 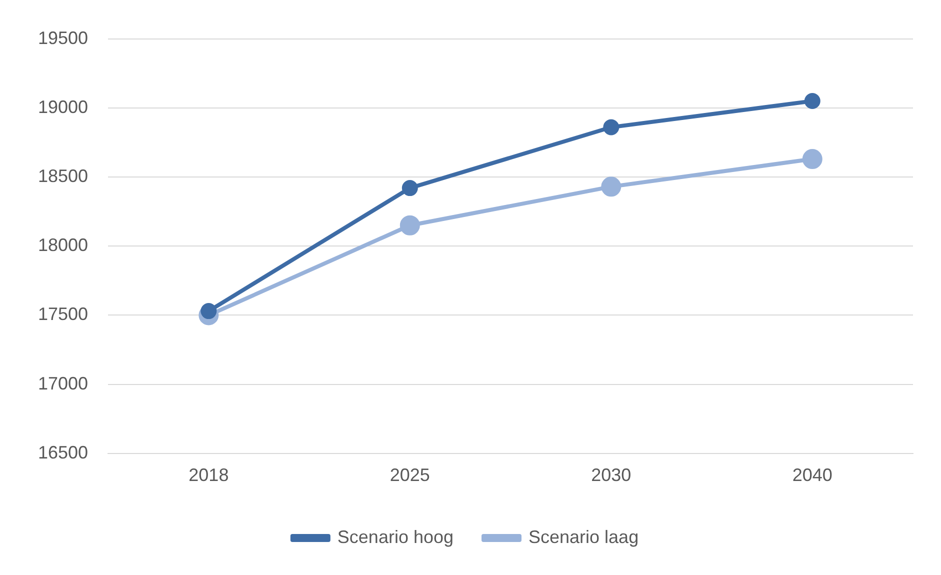 I want to click on x-tick-label: 2040, so click(x=812, y=475).